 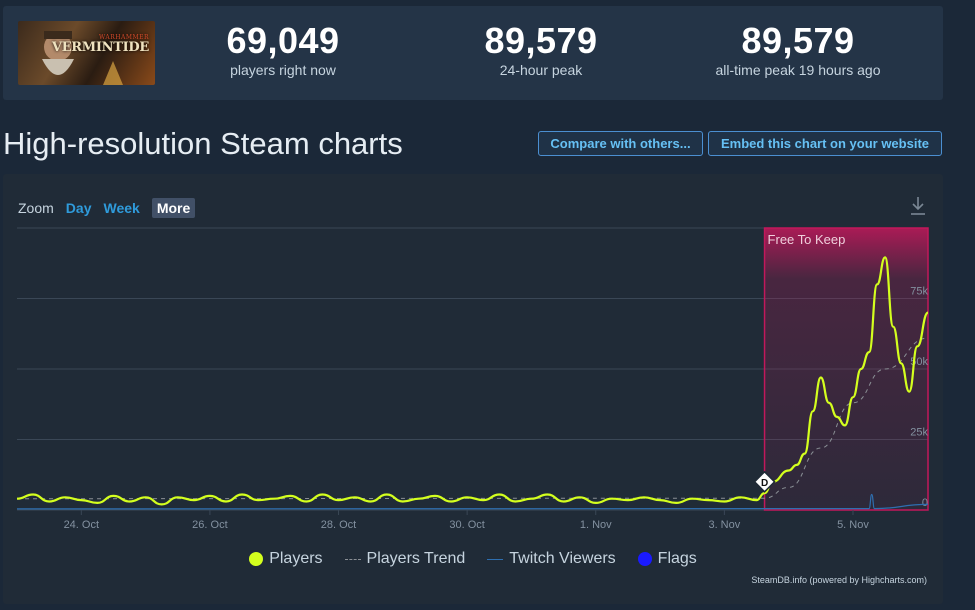 What do you see at coordinates (466, 525) in the screenshot?
I see `x-tick-label: 30. Oct` at bounding box center [466, 525].